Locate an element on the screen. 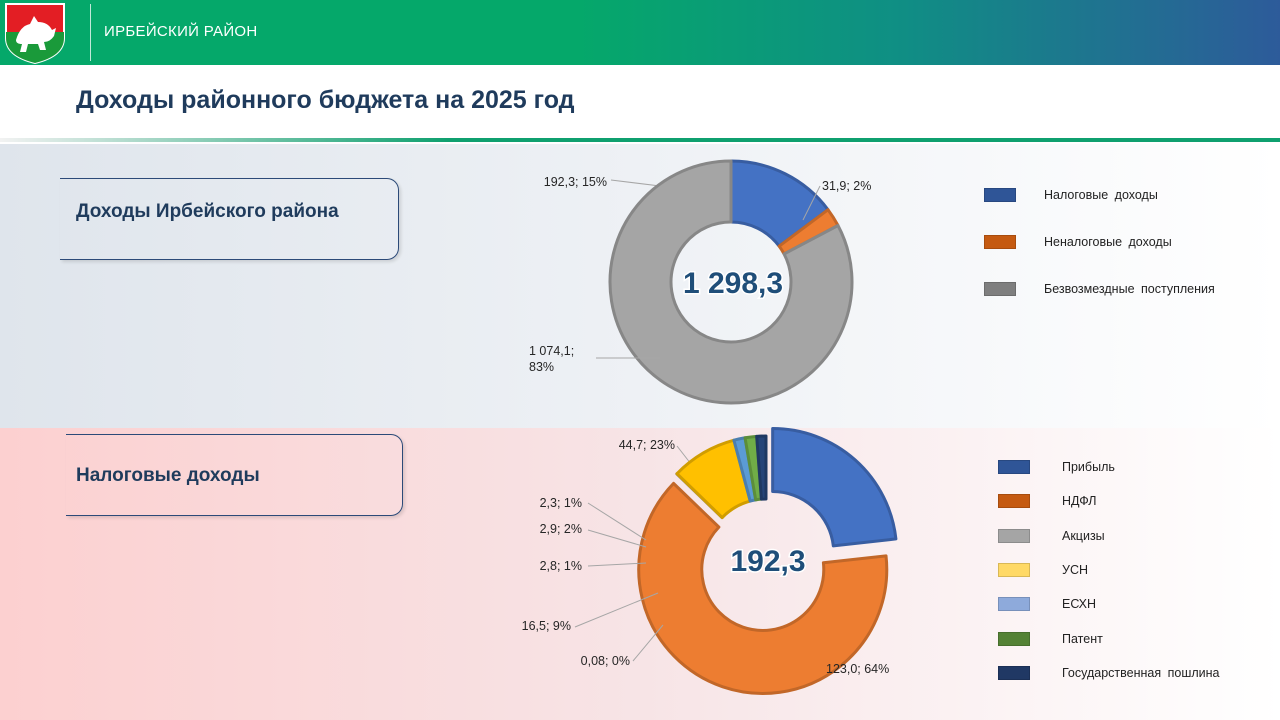  legend-label: Неналоговые доходы is located at coordinates (1108, 242).